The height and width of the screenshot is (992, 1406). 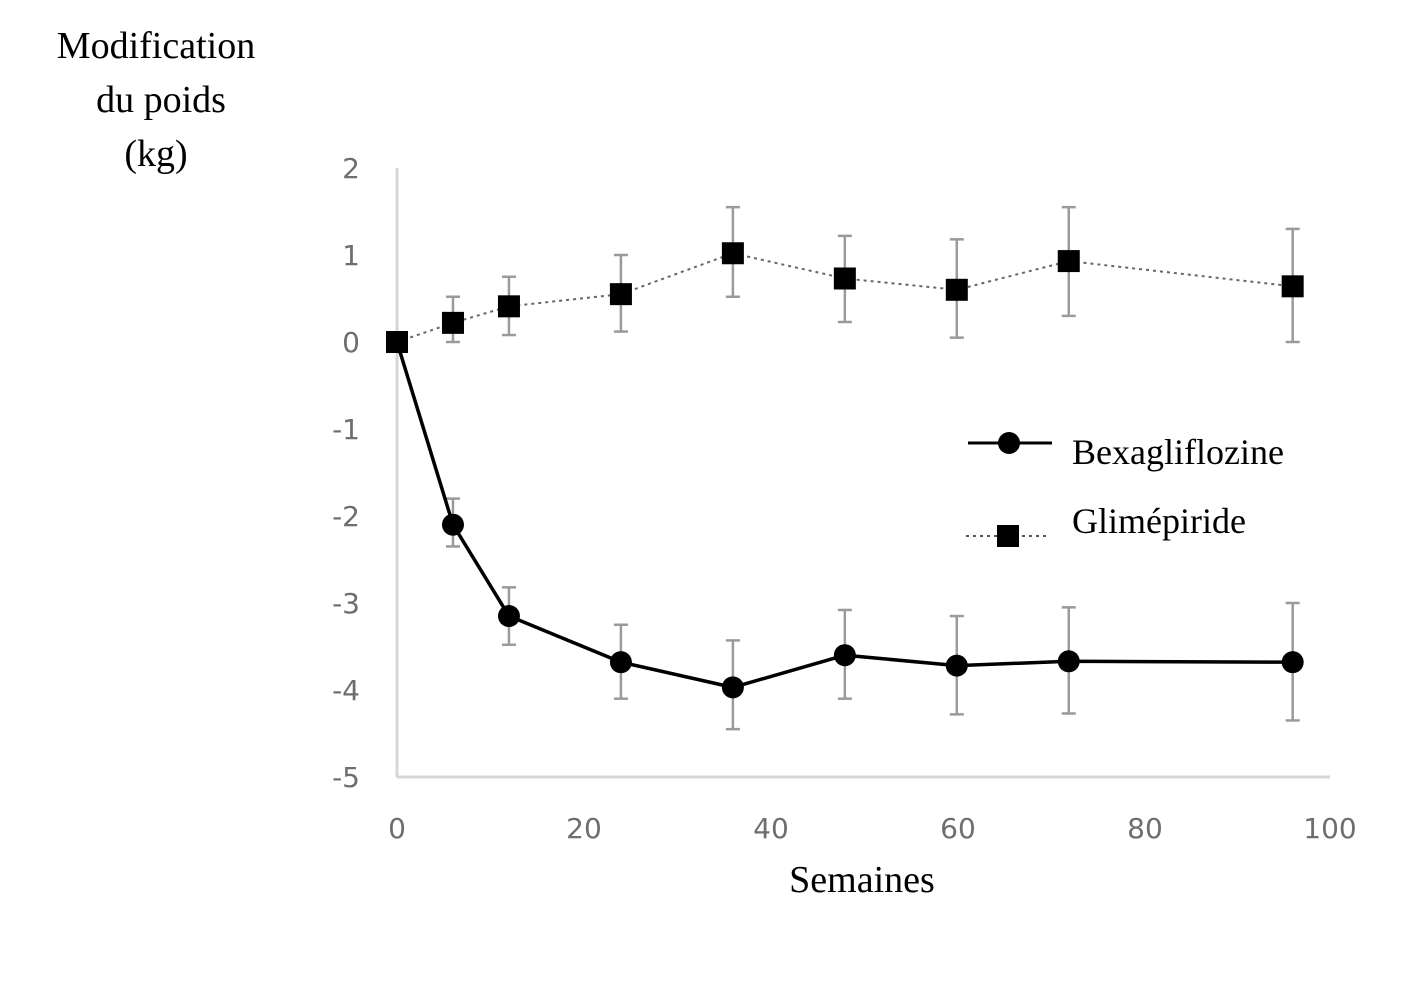 I want to click on x-tick-label: 100, so click(x=1329, y=828).